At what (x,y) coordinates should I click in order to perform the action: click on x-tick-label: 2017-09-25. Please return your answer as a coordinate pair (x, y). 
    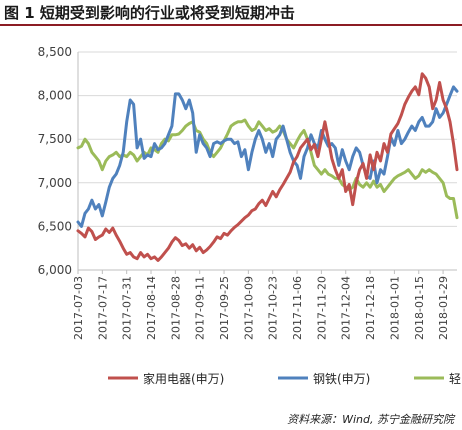
    Looking at the image, I should click on (224, 308).